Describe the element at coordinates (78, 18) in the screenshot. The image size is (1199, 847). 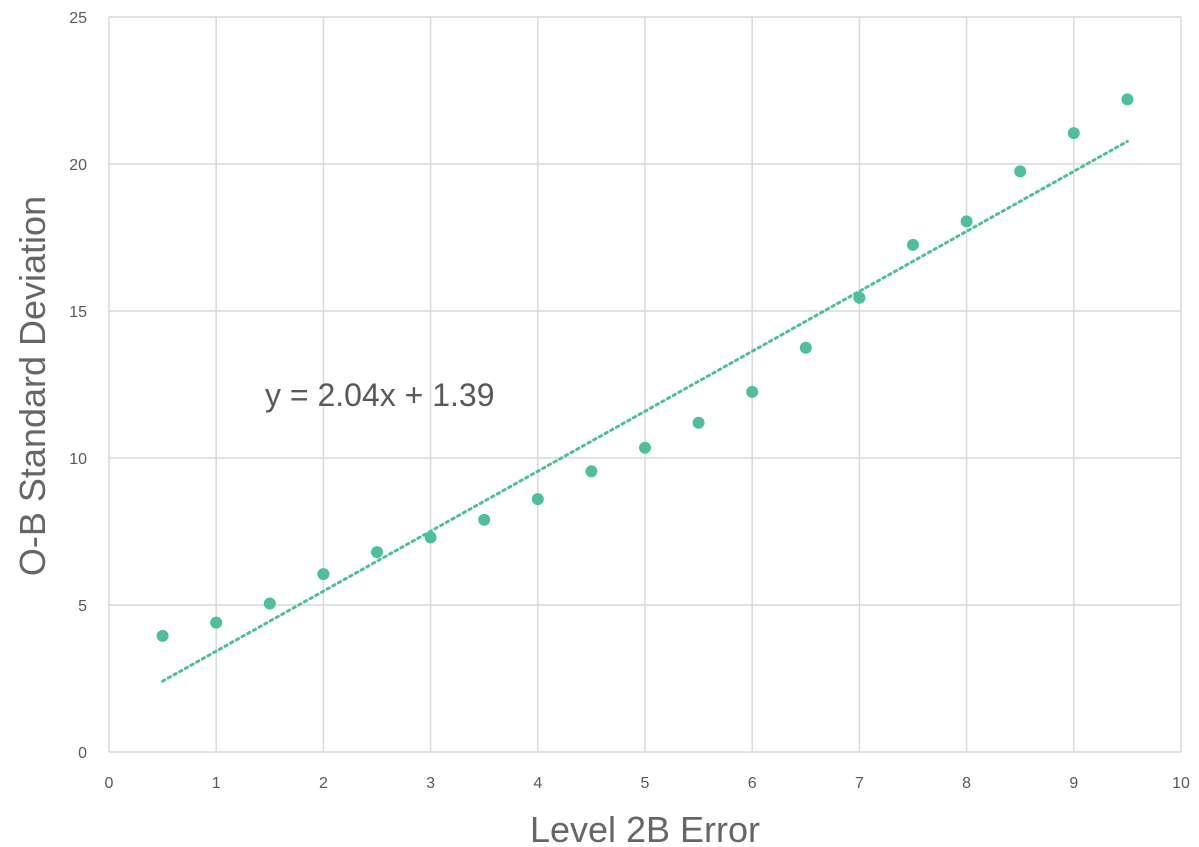
I see `y-tick-label: 25` at that location.